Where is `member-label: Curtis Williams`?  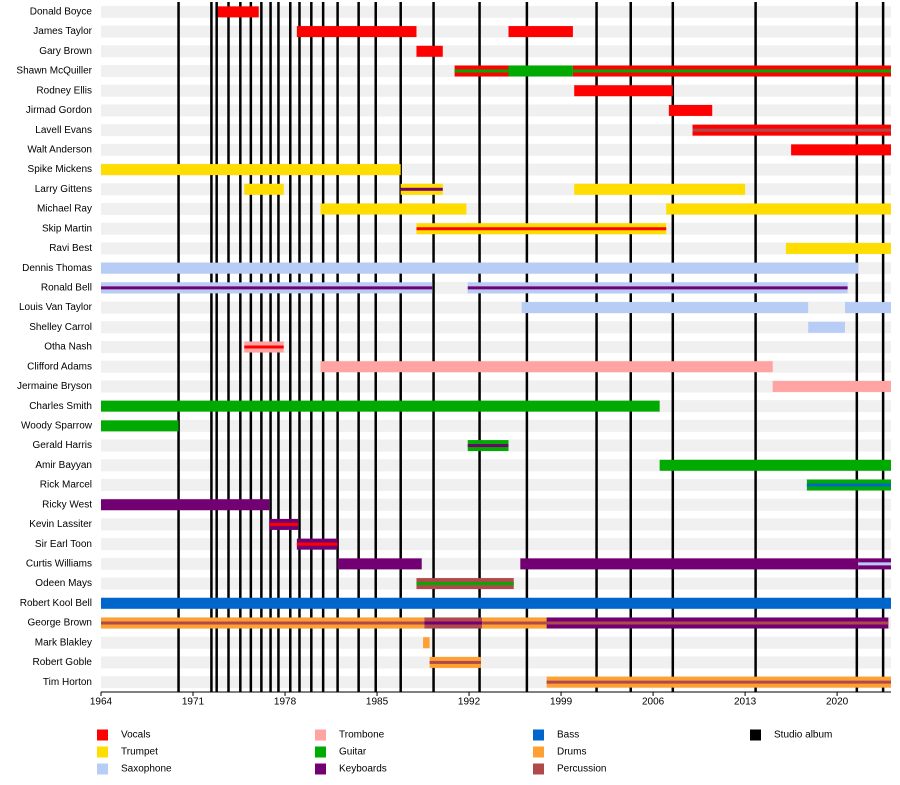
member-label: Curtis Williams is located at coordinates (59, 563).